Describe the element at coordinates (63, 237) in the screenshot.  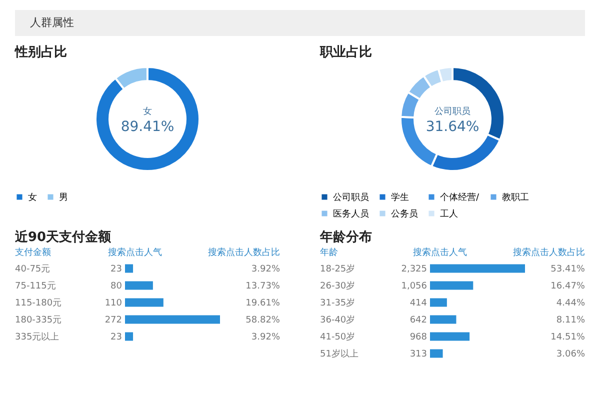
I see `chart-title: 近90天支付金额` at that location.